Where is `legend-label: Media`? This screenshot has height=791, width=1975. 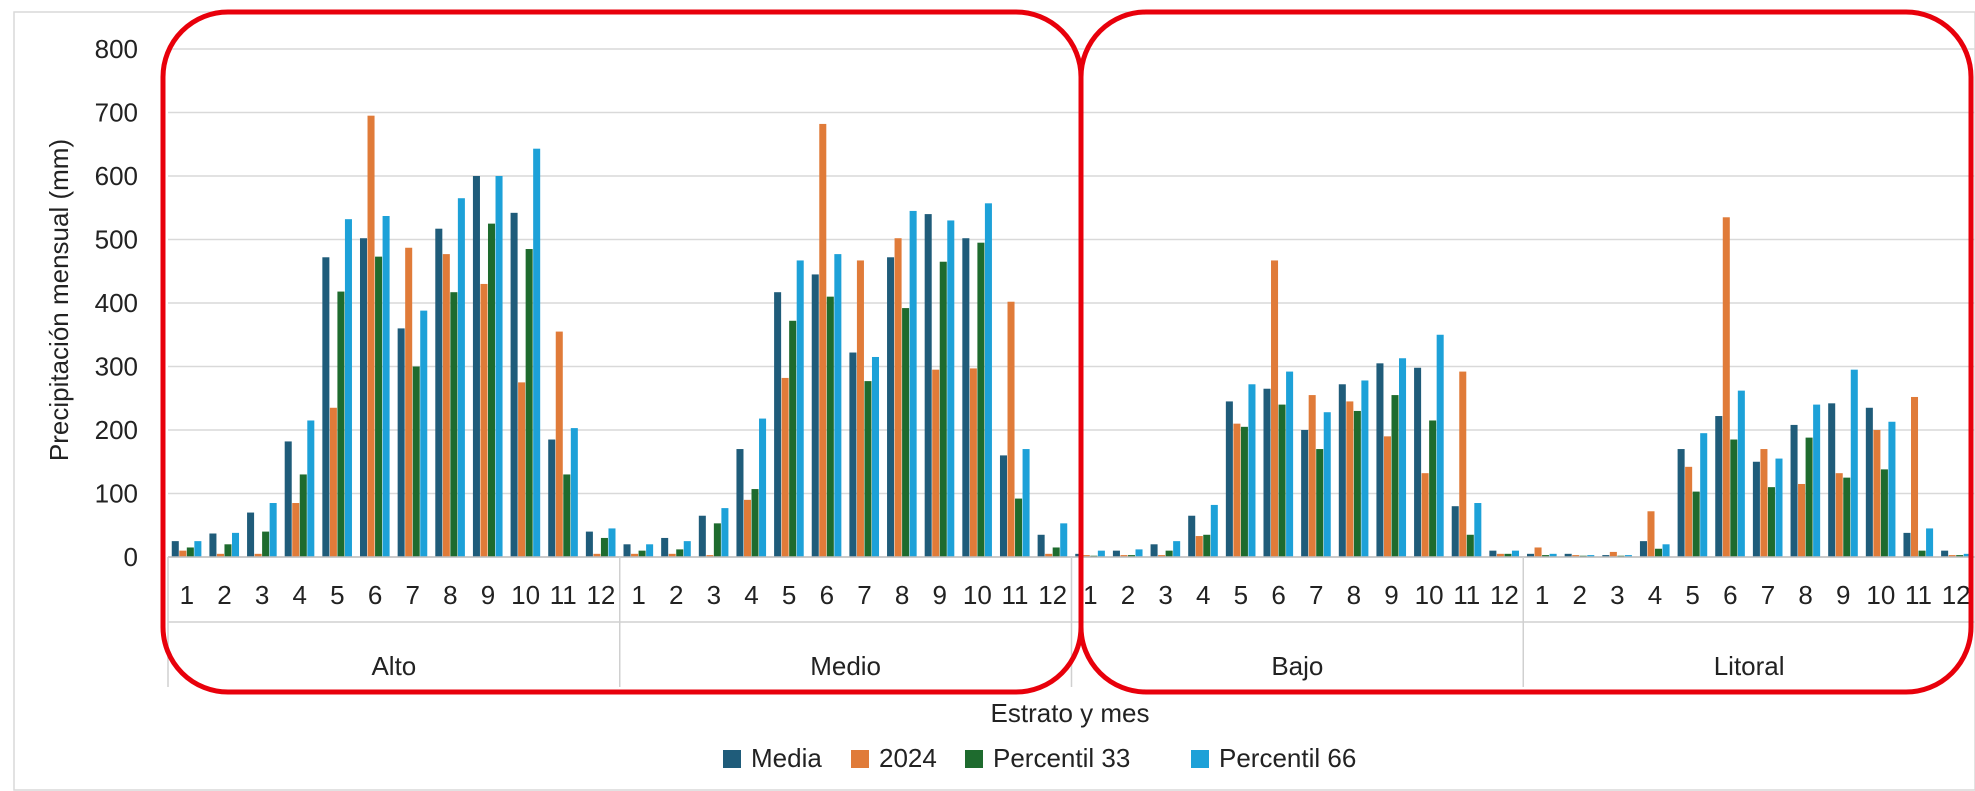 legend-label: Media is located at coordinates (786, 758).